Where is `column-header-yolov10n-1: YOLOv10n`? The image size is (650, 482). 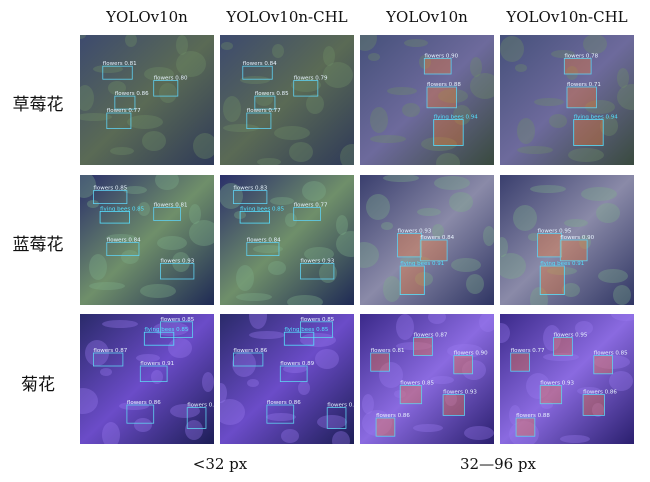
column-header-yolov10n-1: YOLOv10n is located at coordinates (147, 17).